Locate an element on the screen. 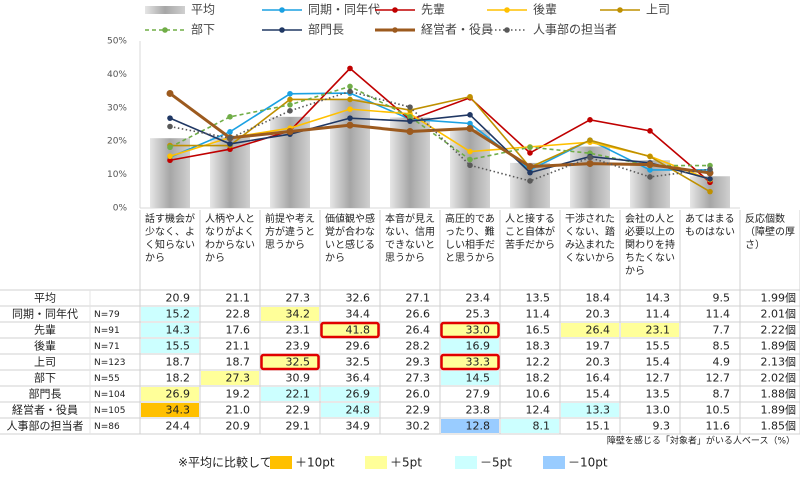 This screenshot has width=800, height=477. cell-value: 19.2 is located at coordinates (238, 394).